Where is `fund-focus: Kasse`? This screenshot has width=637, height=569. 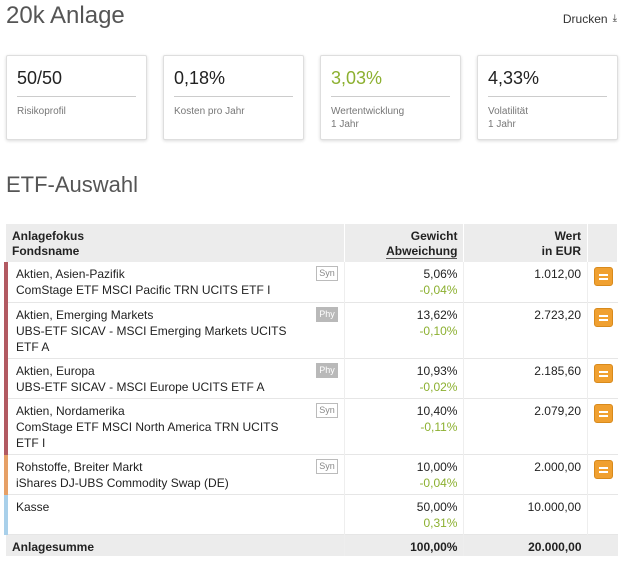 fund-focus: Kasse is located at coordinates (33, 506).